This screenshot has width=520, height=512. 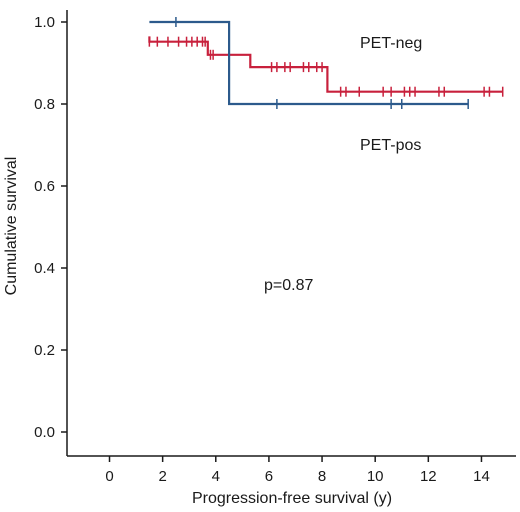 What do you see at coordinates (44, 432) in the screenshot?
I see `y-tick-label: 0.0` at bounding box center [44, 432].